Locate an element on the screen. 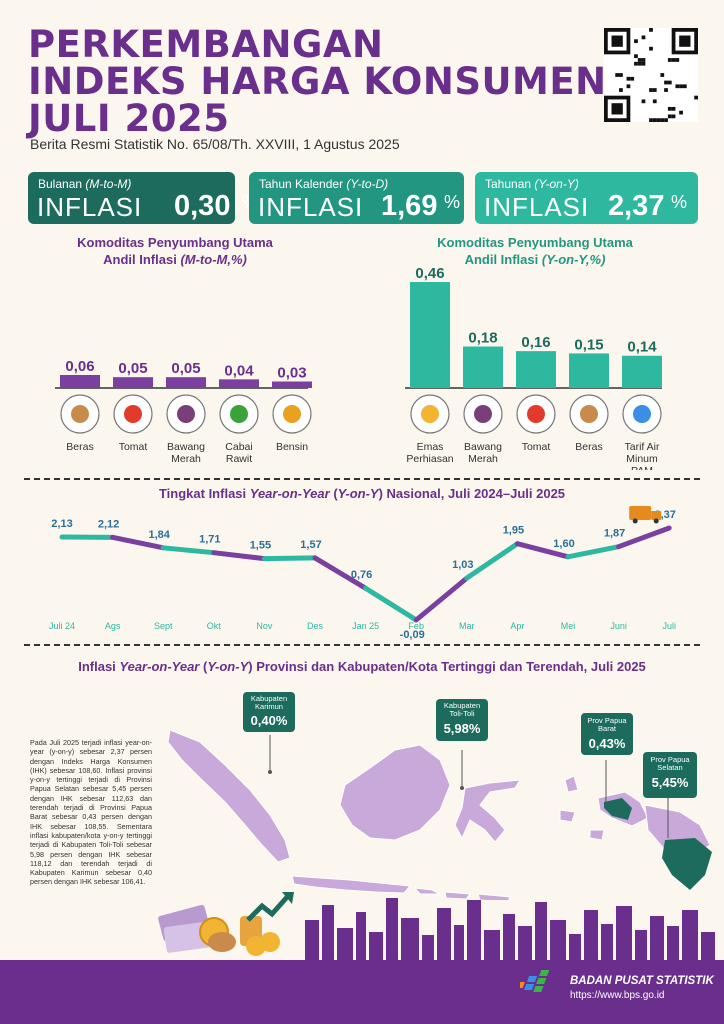 This screenshot has width=724, height=1024. map-maluku is located at coordinates (582, 808).